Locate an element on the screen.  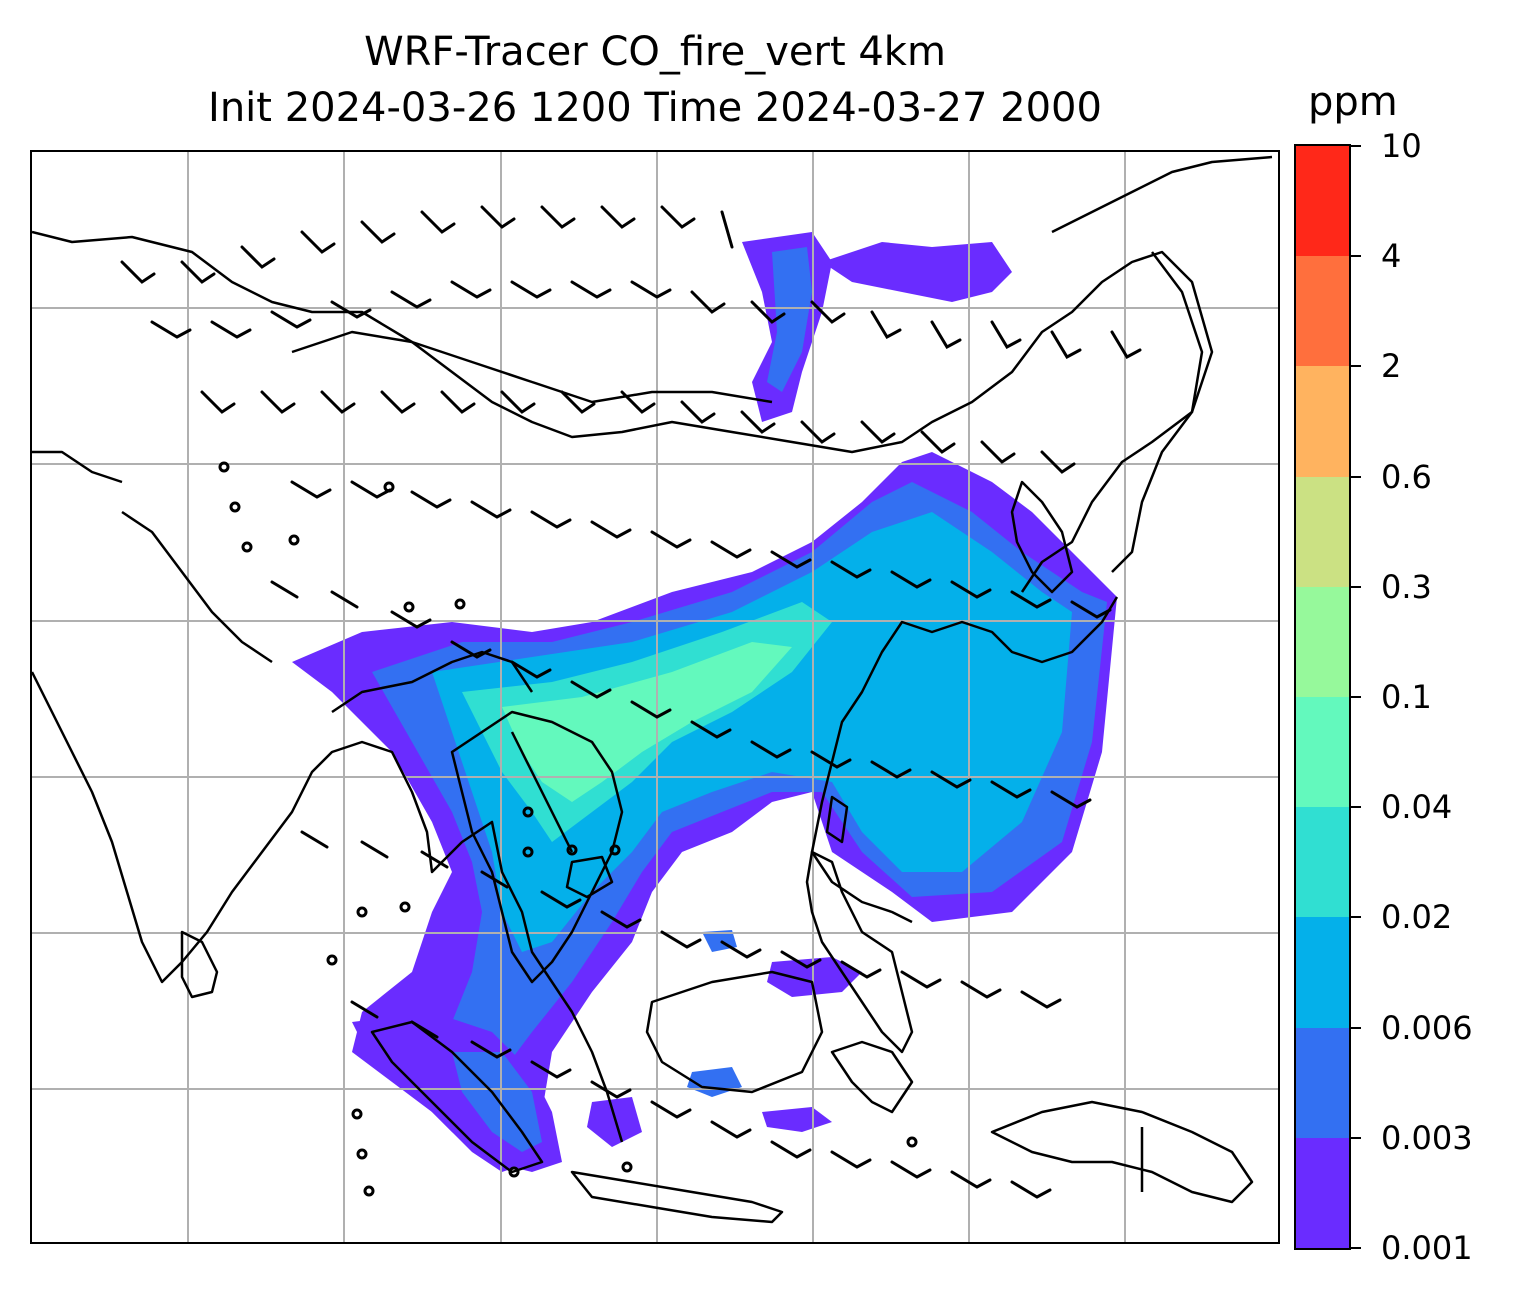
new-guinea is located at coordinates (1122, 1152).